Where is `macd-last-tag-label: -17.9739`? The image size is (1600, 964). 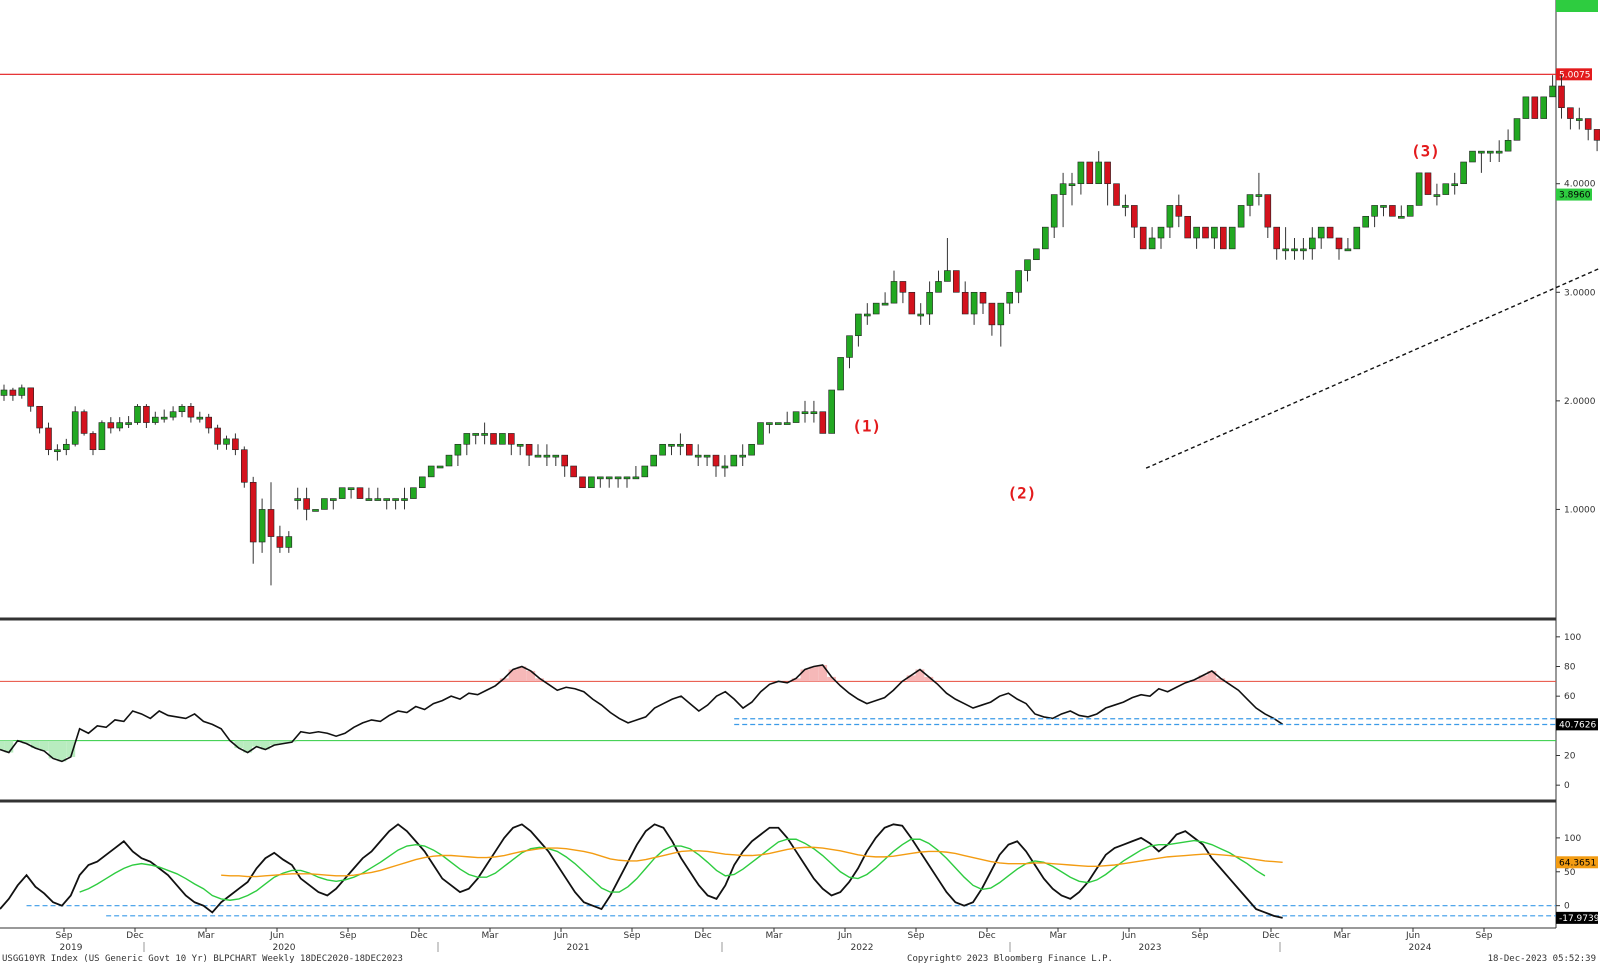
macd-last-tag-label: -17.9739 is located at coordinates (1579, 919).